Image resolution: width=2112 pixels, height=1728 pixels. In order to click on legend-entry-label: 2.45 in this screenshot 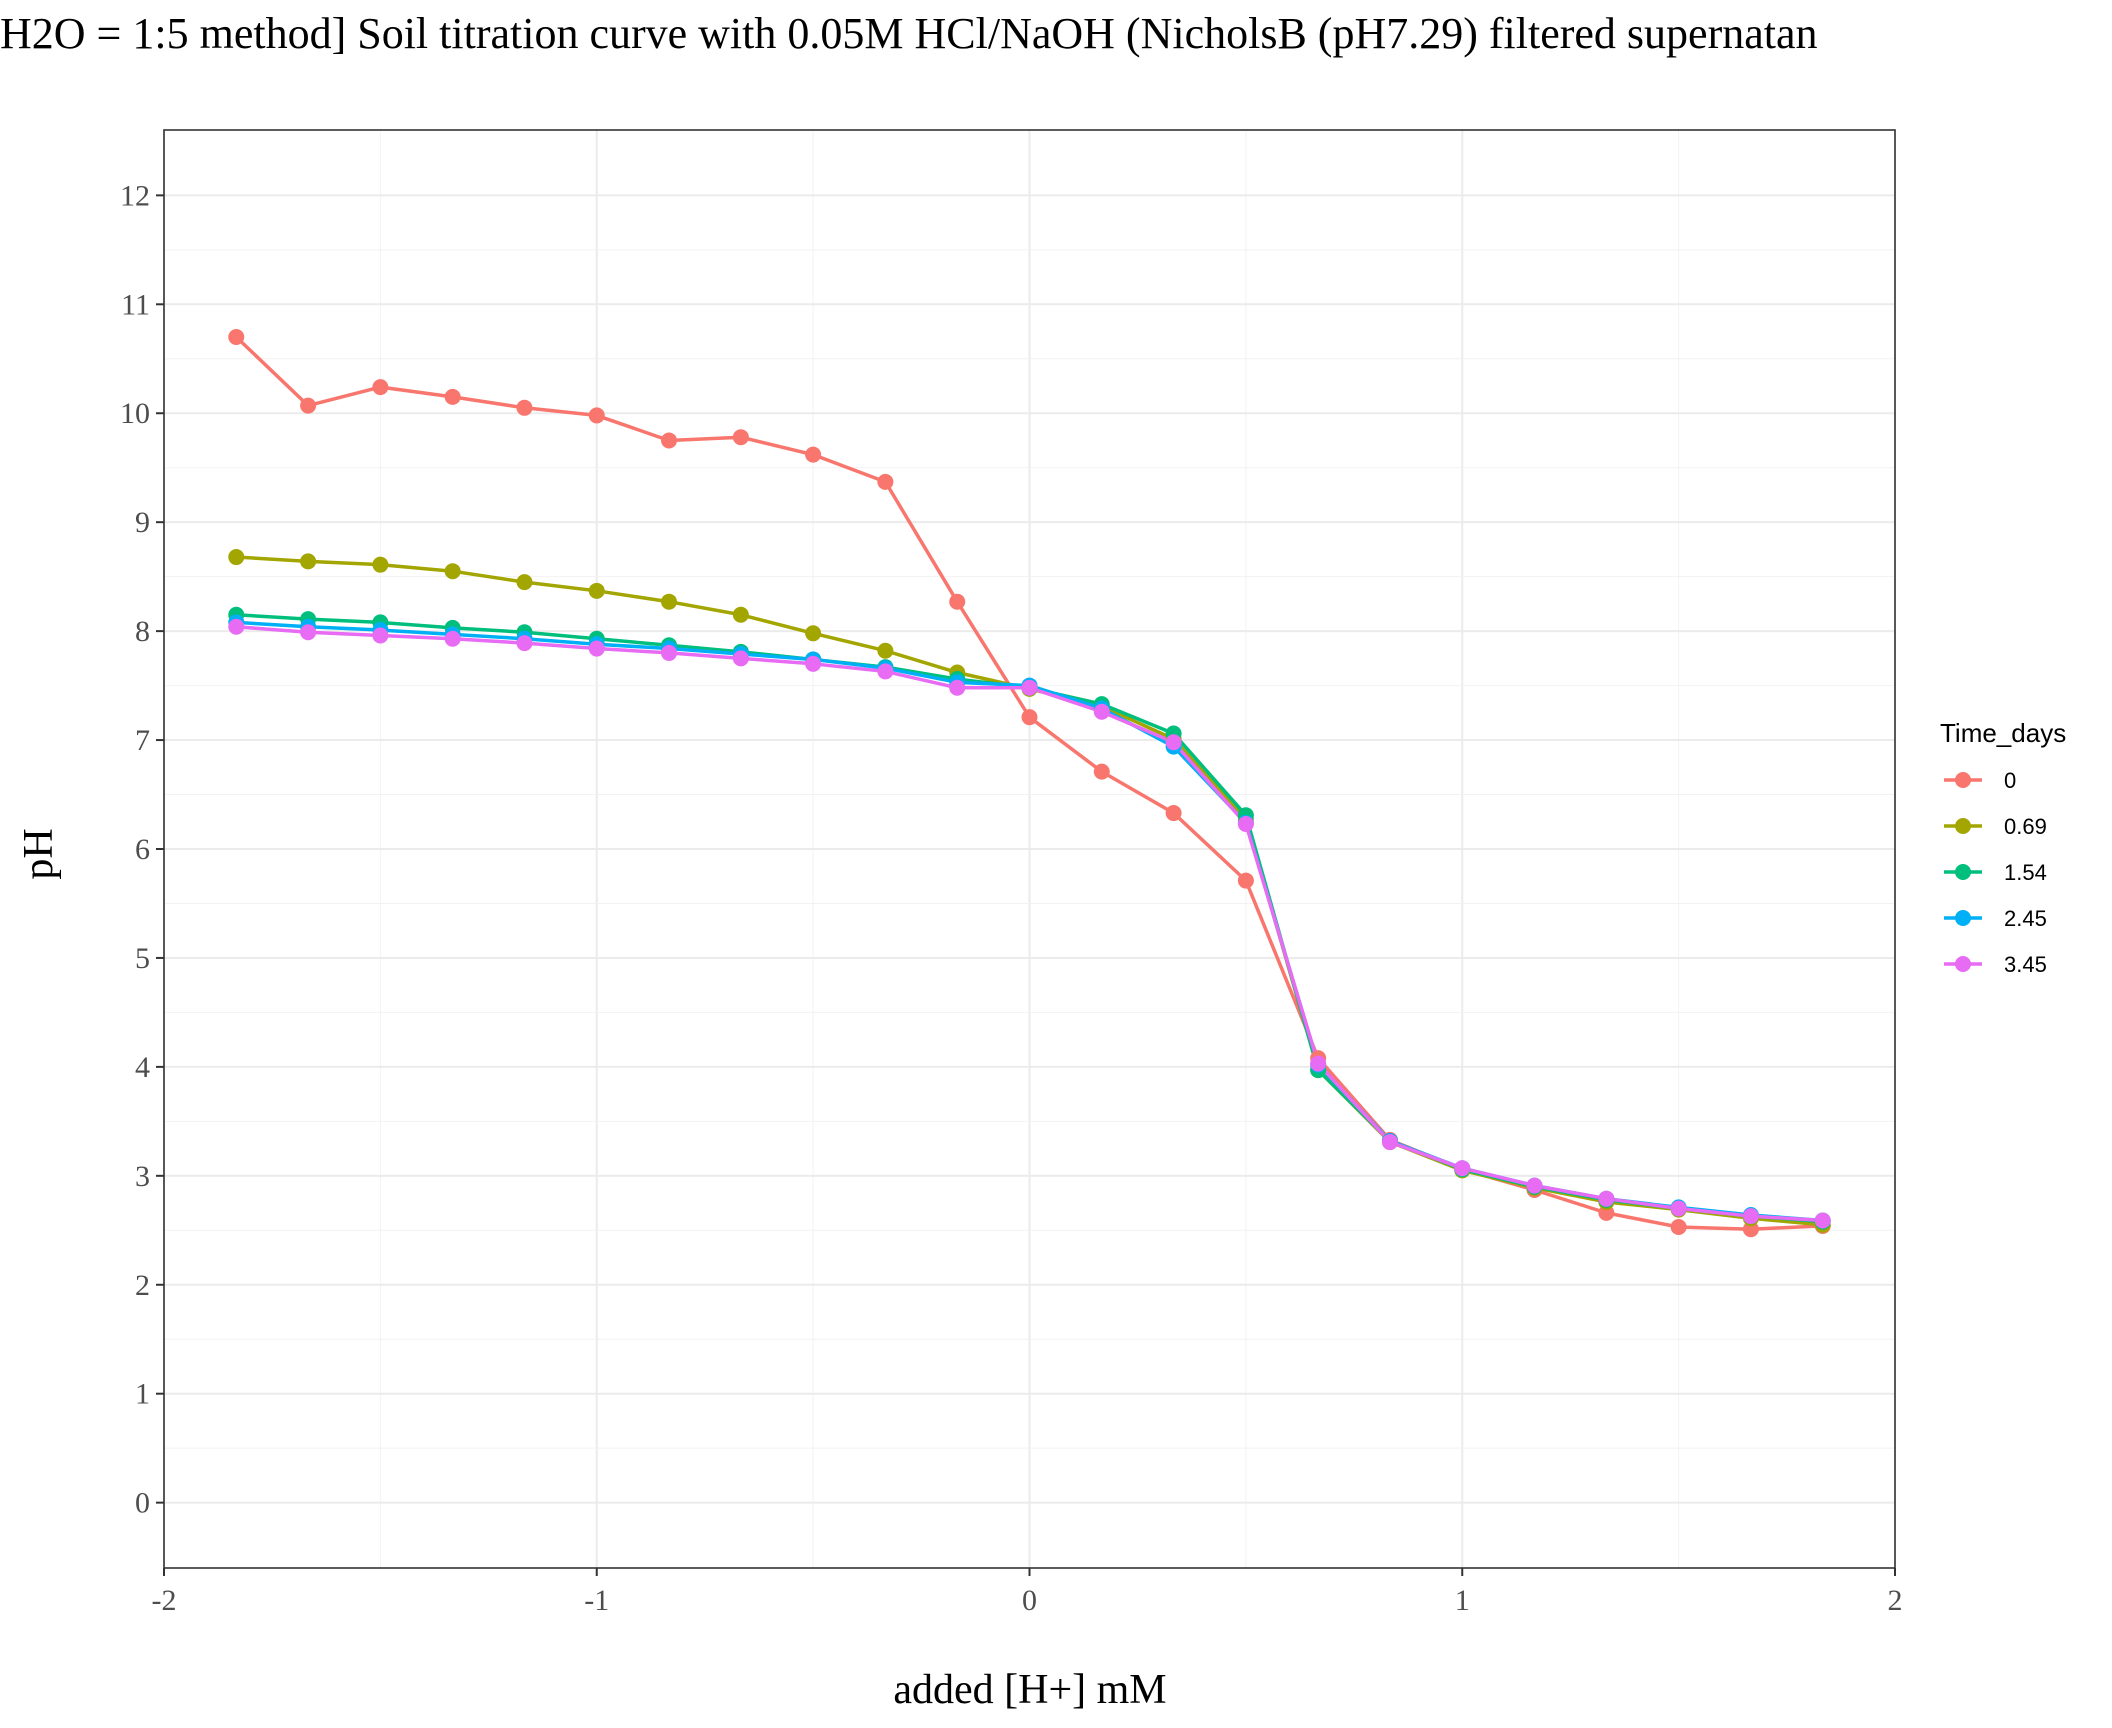, I will do `click(2025, 918)`.